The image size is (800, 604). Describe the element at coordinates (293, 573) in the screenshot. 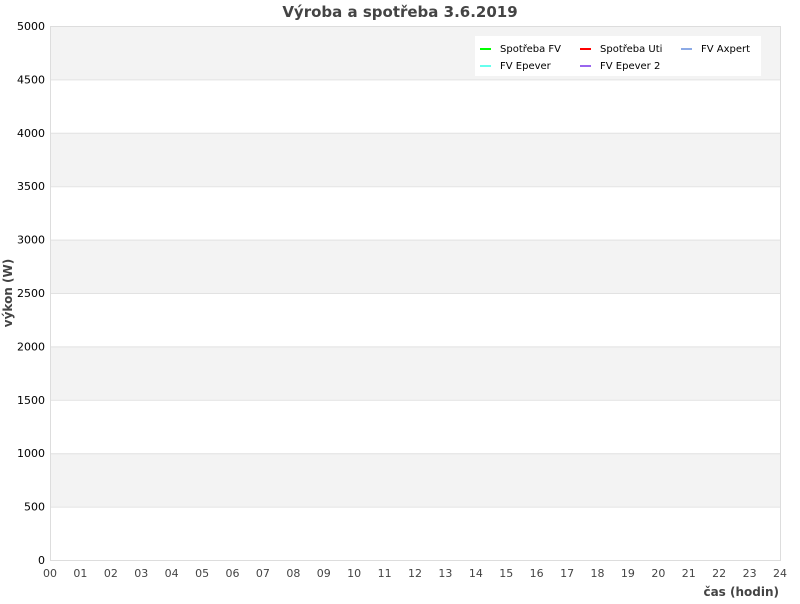

I see `x-tick-label: 08` at that location.